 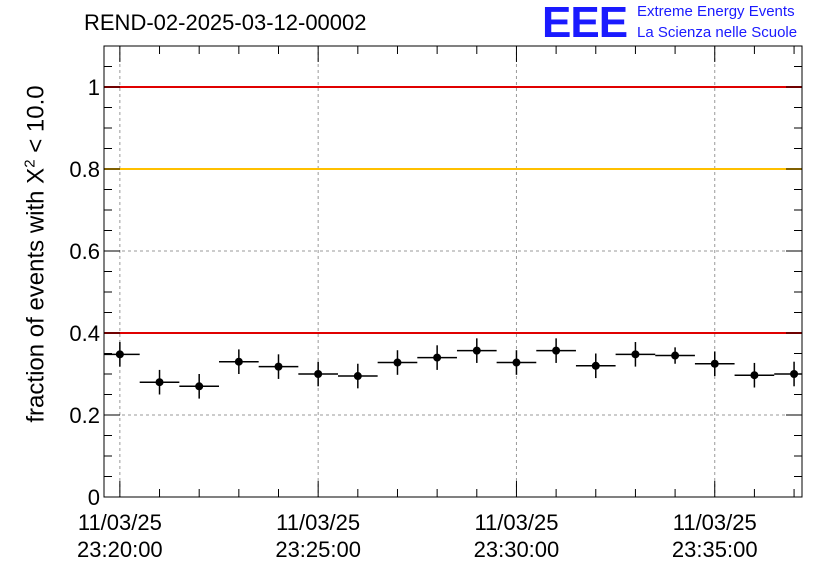 What do you see at coordinates (225, 22) in the screenshot?
I see `chart-title: REND-02-2025-03-12-00002` at bounding box center [225, 22].